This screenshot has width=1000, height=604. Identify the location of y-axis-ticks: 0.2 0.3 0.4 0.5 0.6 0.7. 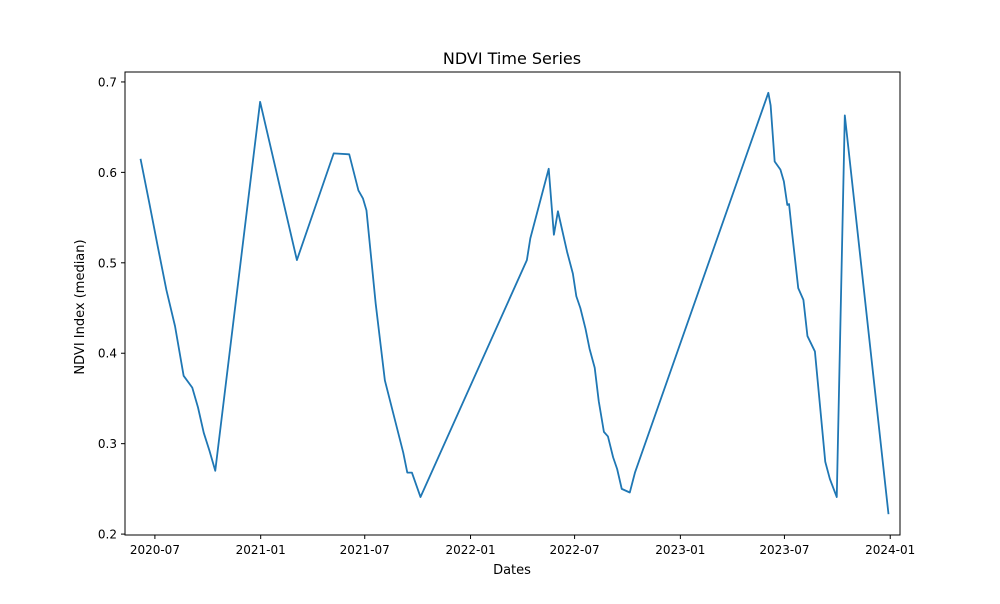
(111, 308).